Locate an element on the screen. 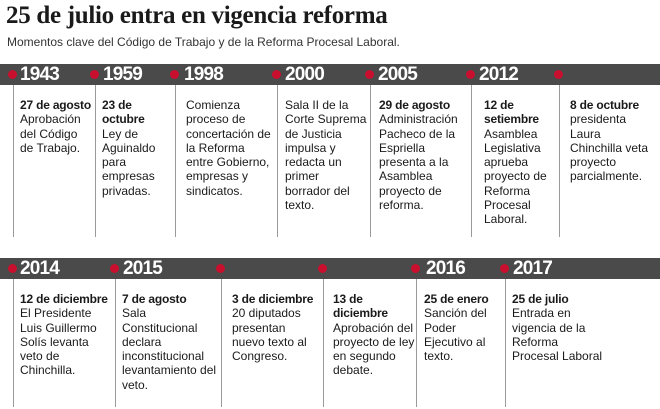 The width and height of the screenshot is (660, 409). entry-date: 3 de diciembre is located at coordinates (273, 299).